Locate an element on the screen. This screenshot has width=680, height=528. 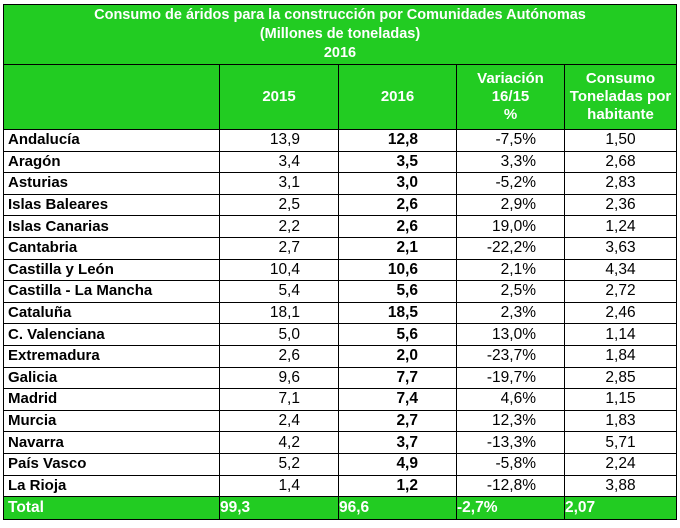
per-capita-cell: 4,34 is located at coordinates (620, 270).